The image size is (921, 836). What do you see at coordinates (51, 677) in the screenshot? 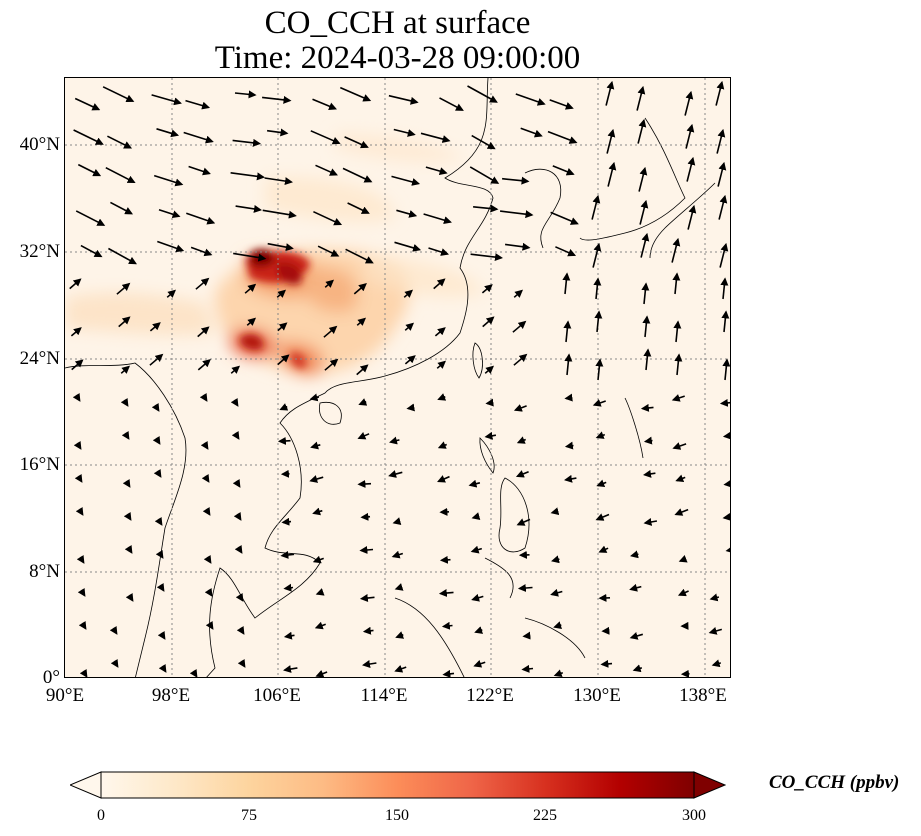
I see `lat-tick-0: 0°` at bounding box center [51, 677].